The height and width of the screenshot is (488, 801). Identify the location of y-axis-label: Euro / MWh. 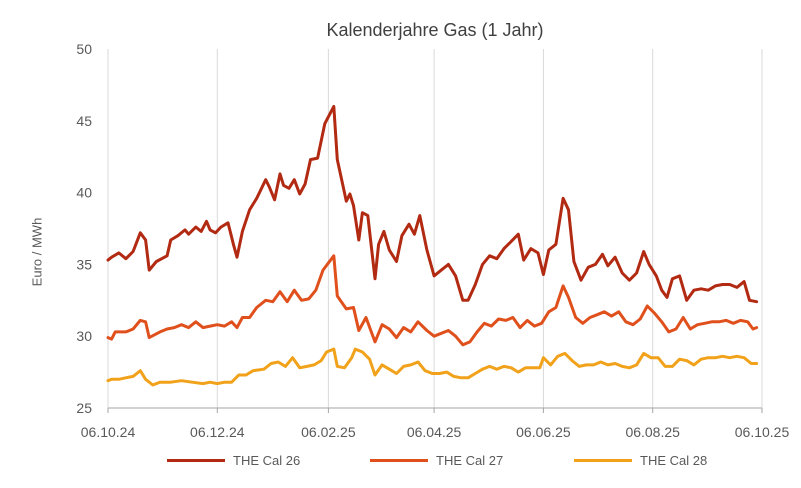
(37, 252).